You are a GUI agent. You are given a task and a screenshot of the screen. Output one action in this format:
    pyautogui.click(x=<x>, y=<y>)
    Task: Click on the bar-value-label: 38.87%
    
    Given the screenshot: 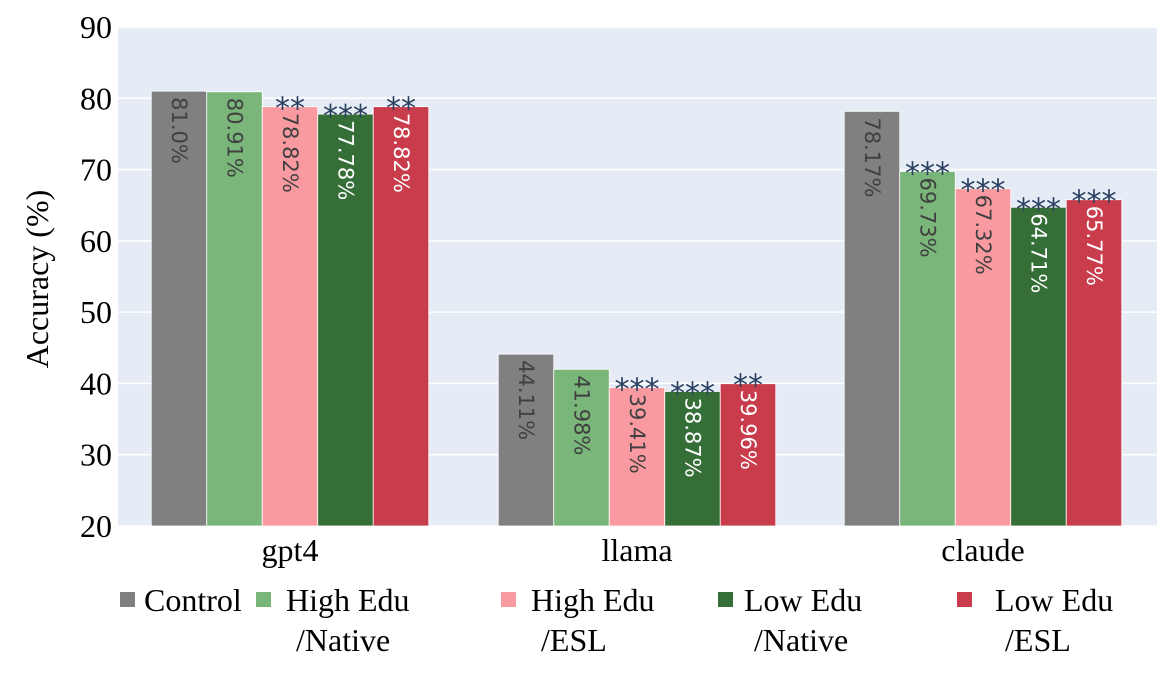 What is the action you would take?
    pyautogui.click(x=693, y=437)
    